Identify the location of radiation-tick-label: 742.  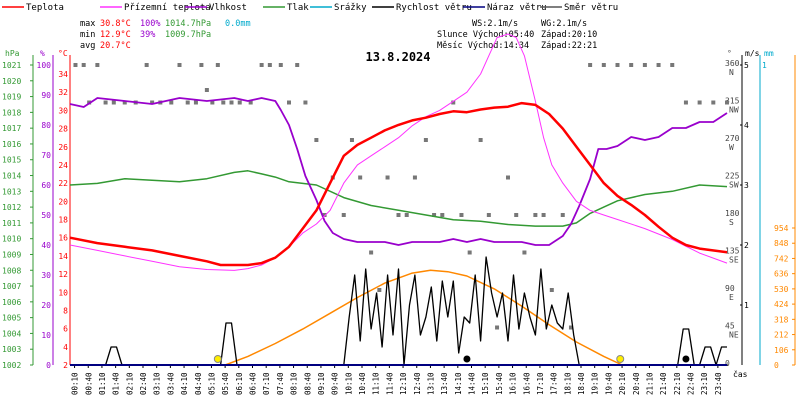
(781, 258).